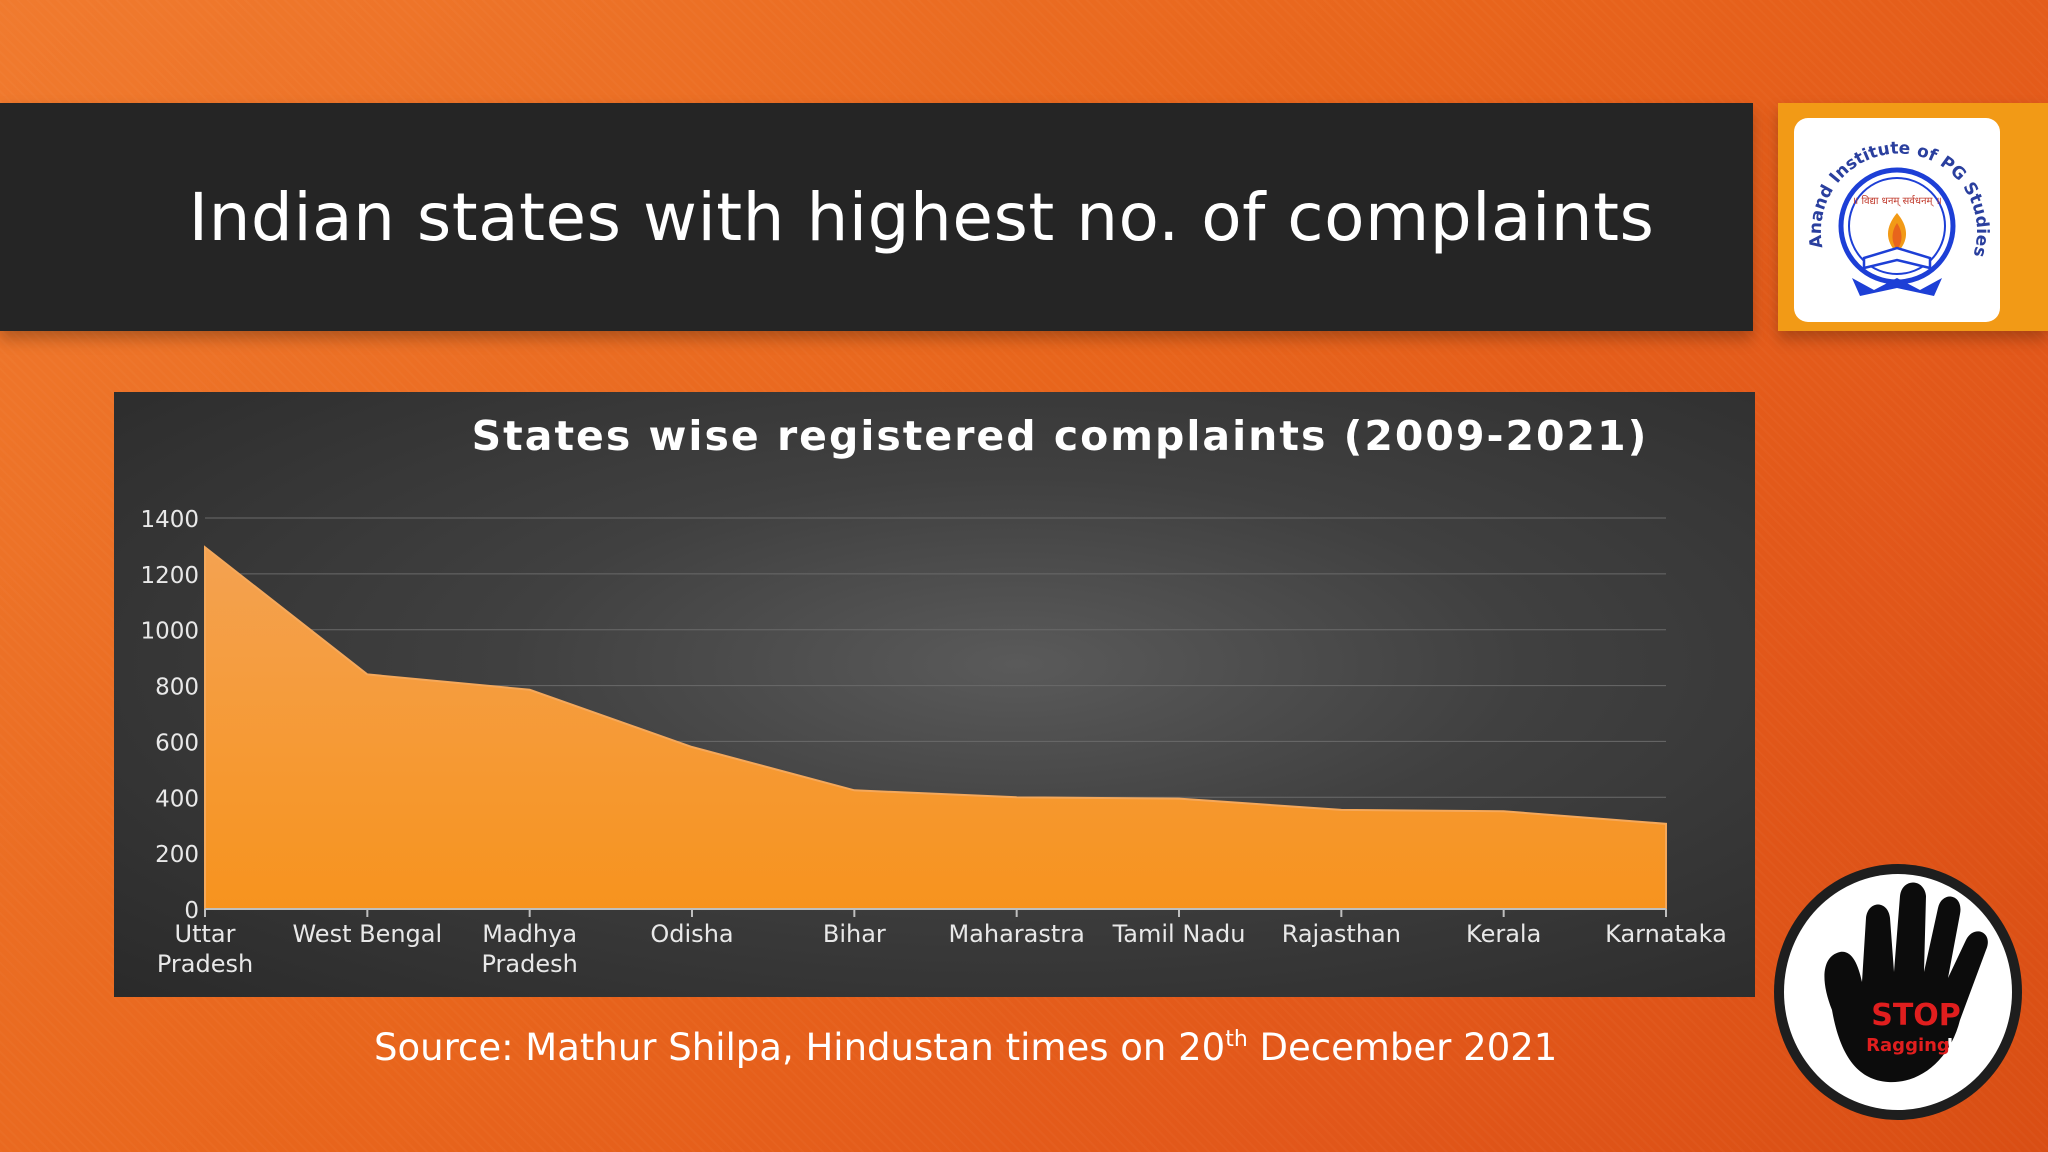  What do you see at coordinates (1950, 1045) in the screenshot?
I see `badge-exclaim-text: !` at bounding box center [1950, 1045].